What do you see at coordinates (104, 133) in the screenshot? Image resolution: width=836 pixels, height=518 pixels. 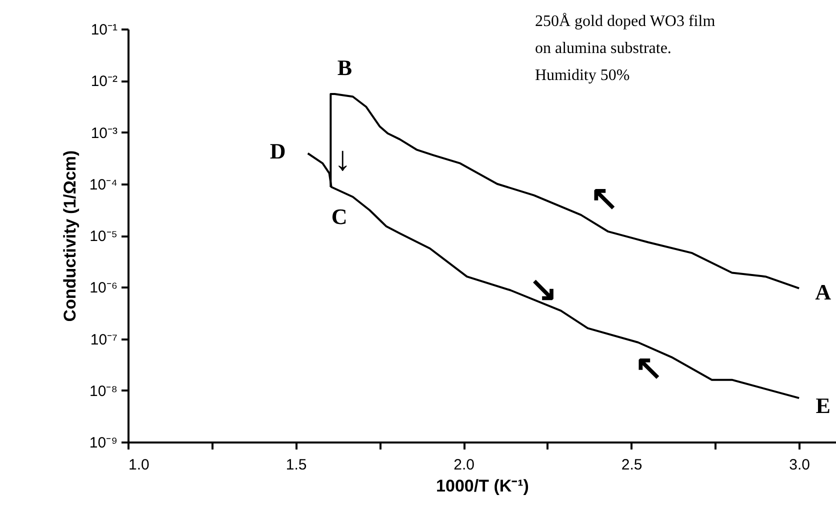 I see `y-tick-label: 10⁻³` at bounding box center [104, 133].